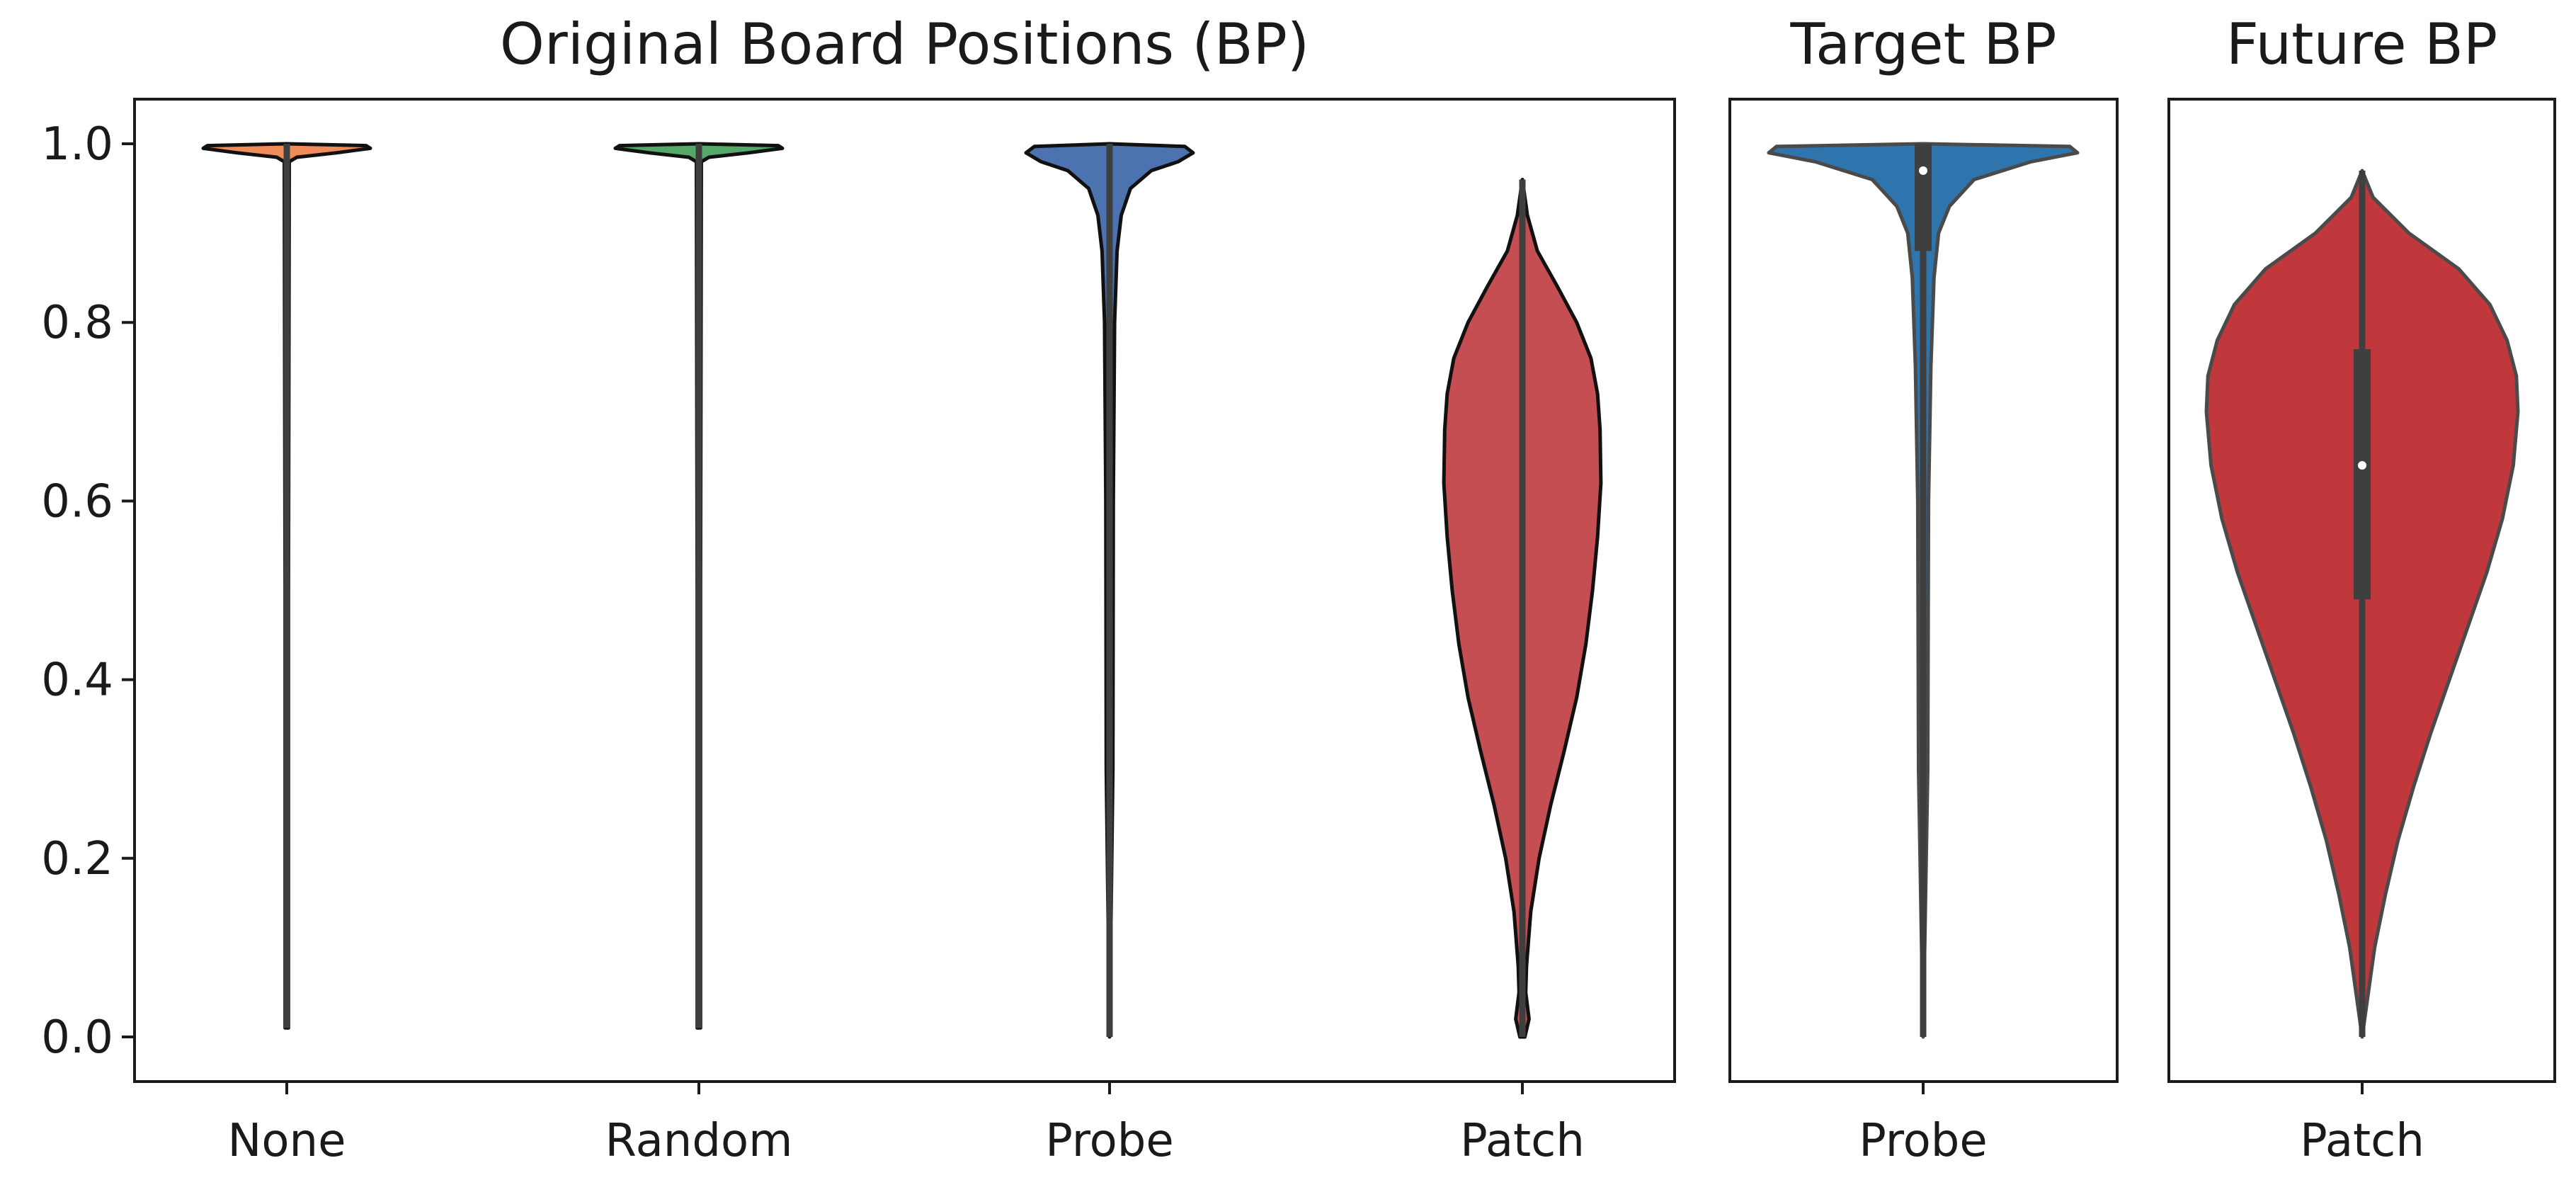  Describe the element at coordinates (905, 44) in the screenshot. I see `chart-title: Original Board Positions (BP)` at that location.